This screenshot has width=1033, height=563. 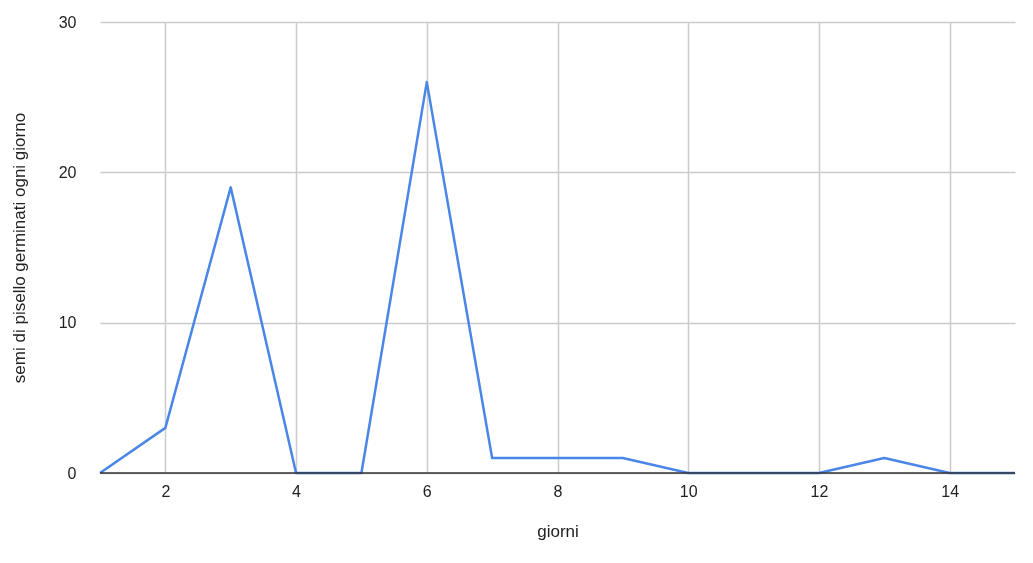 I want to click on y-axis-title: semi di pisello germinati ogni giorno, so click(x=19, y=248).